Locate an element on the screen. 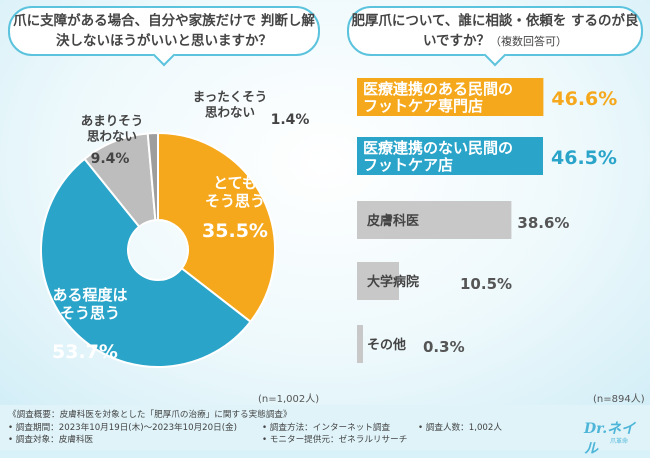  left-question-bubble: 爪に支障がある場合、自分や家族だけで 判断し解決しないほうがいいと思いますか？ is located at coordinates (164, 36).